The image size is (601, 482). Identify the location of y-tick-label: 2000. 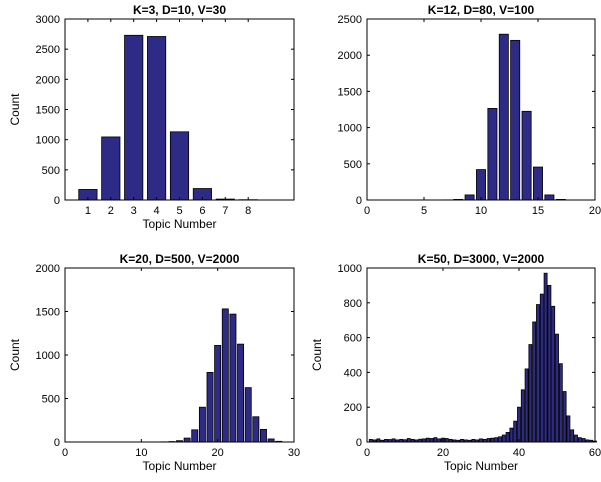
(48, 269).